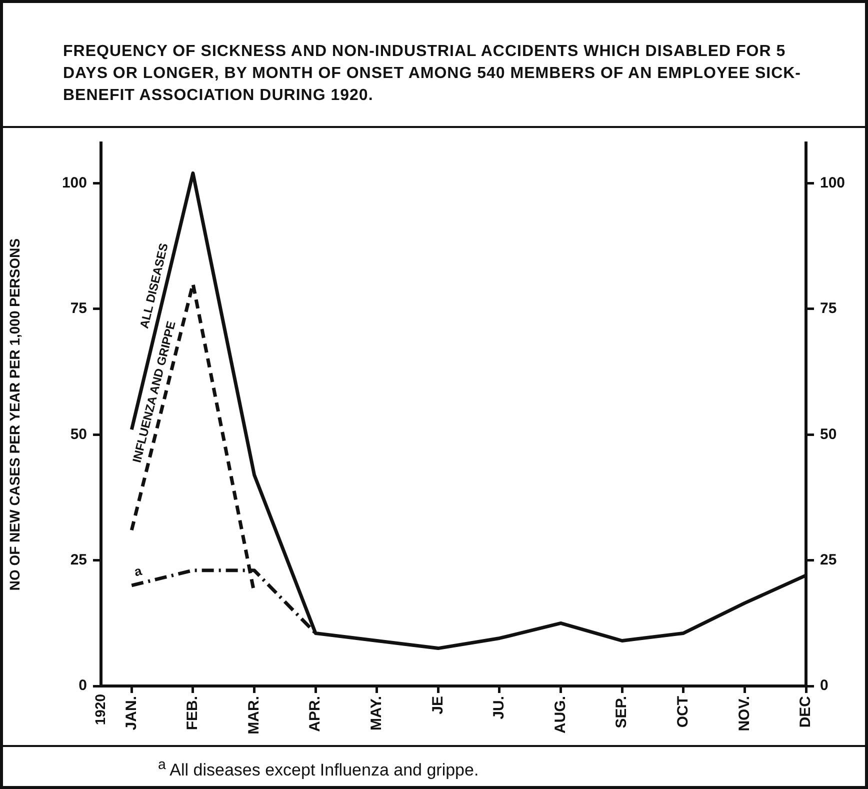  What do you see at coordinates (78, 434) in the screenshot?
I see `y-tick-label: 50` at bounding box center [78, 434].